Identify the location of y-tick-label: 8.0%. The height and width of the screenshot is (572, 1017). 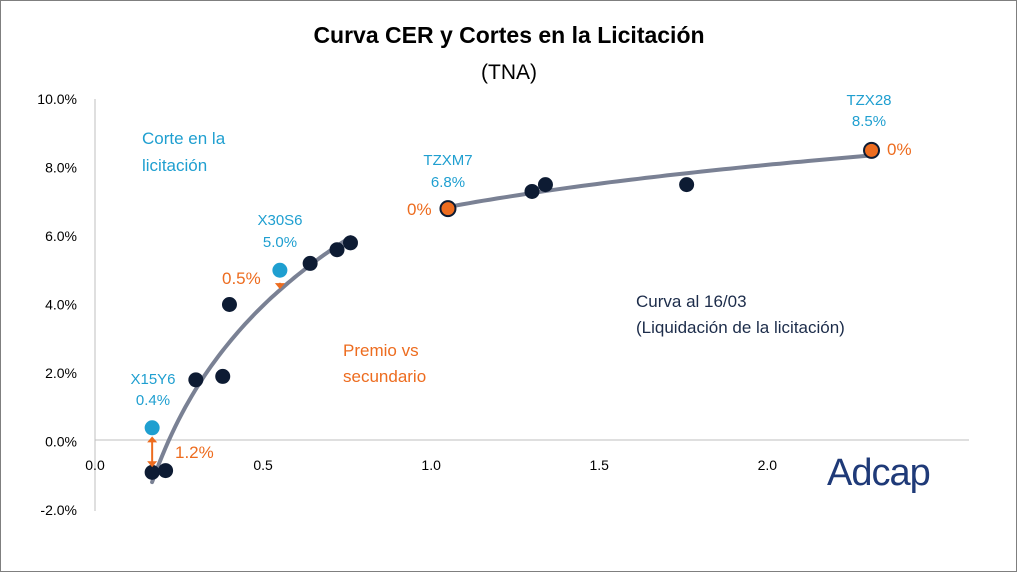
(61, 168).